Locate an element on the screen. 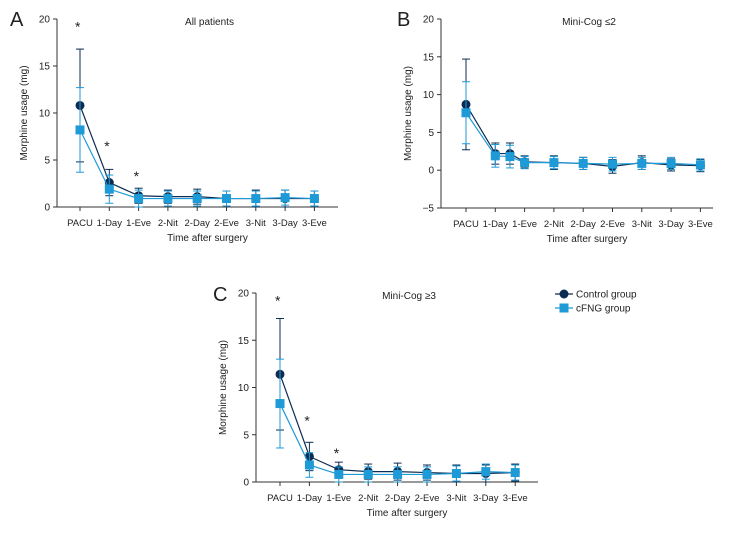 The height and width of the screenshot is (545, 744). legend-marker-square is located at coordinates (564, 308).